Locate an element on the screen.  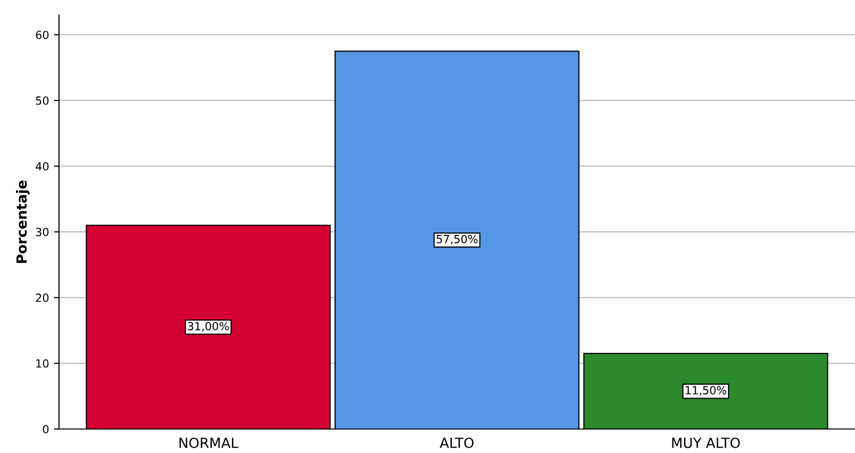
data-label: 57,50% is located at coordinates (457, 239).